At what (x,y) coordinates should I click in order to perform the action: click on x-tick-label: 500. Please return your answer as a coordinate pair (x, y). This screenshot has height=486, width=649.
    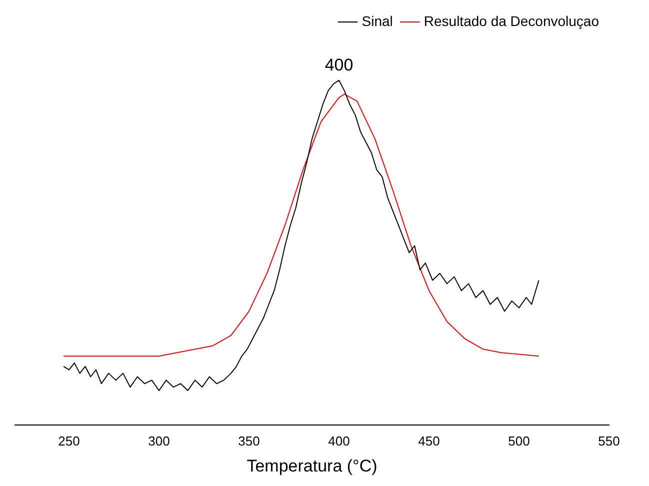
    Looking at the image, I should click on (519, 440).